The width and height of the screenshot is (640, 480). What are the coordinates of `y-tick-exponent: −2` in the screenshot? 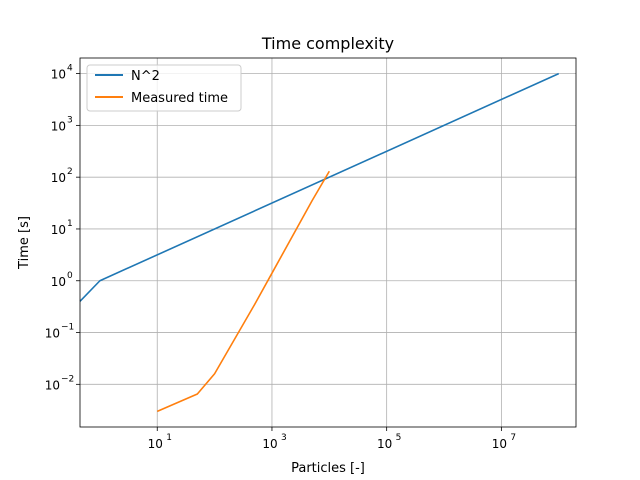 It's located at (67, 379).